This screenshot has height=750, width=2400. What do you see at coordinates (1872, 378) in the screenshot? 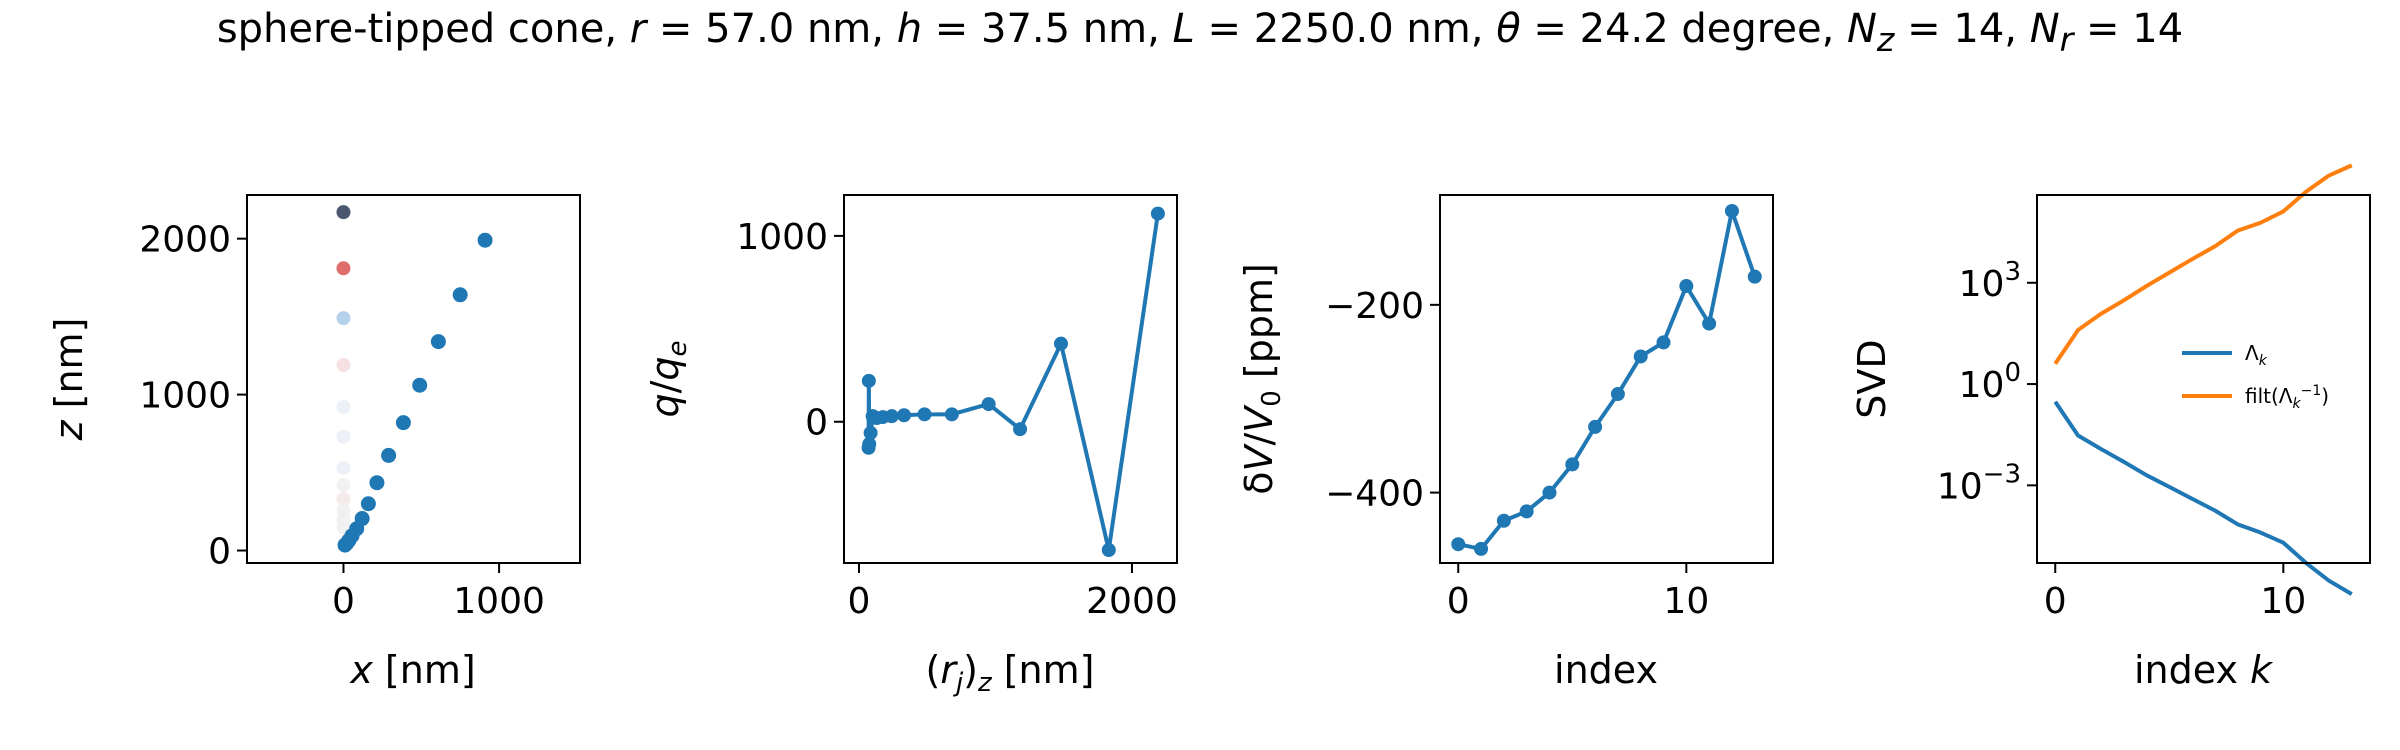
I see `svd-ylabel: SVD` at bounding box center [1872, 378].